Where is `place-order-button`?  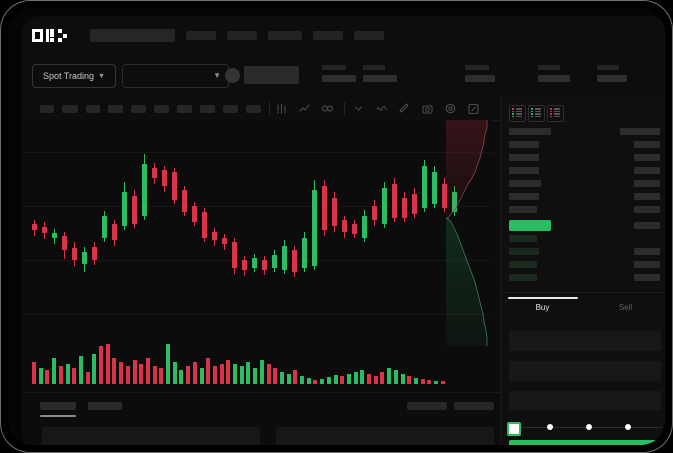 place-order-button is located at coordinates (585, 442).